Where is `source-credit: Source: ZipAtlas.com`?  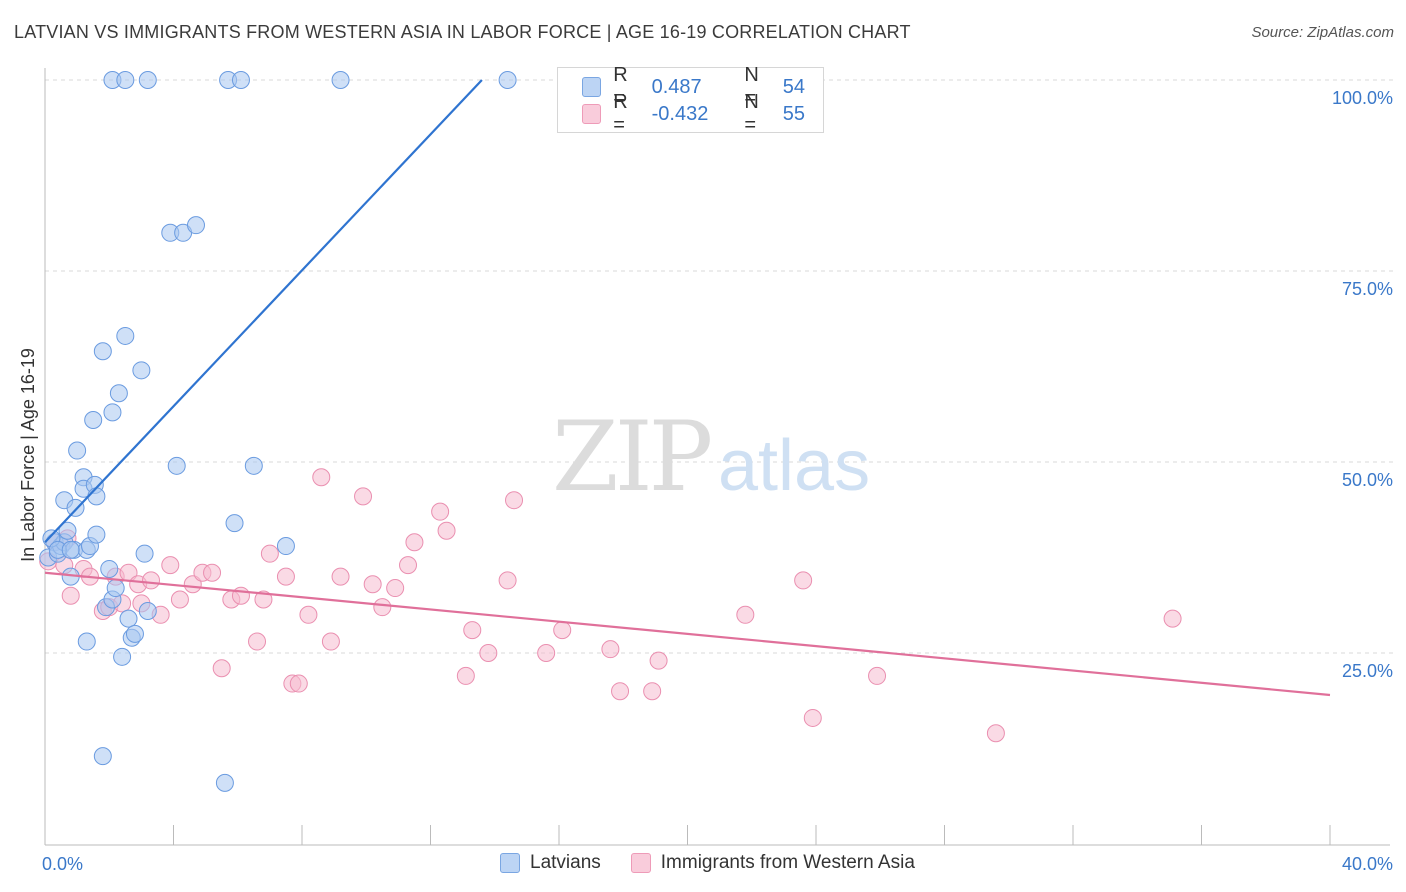 source-credit: Source: ZipAtlas.com is located at coordinates (1322, 32).